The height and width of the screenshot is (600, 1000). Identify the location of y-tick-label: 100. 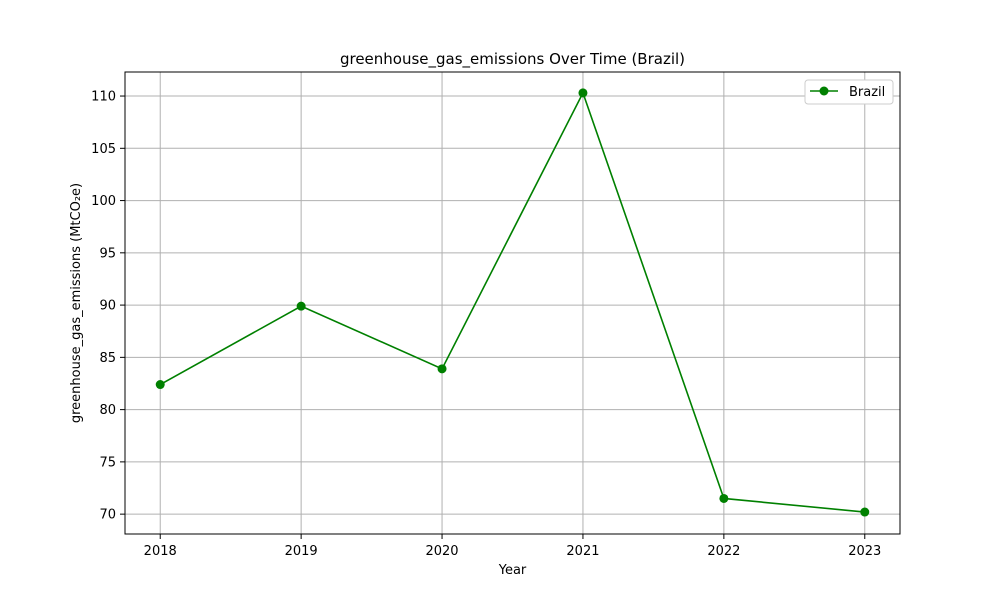
(103, 201).